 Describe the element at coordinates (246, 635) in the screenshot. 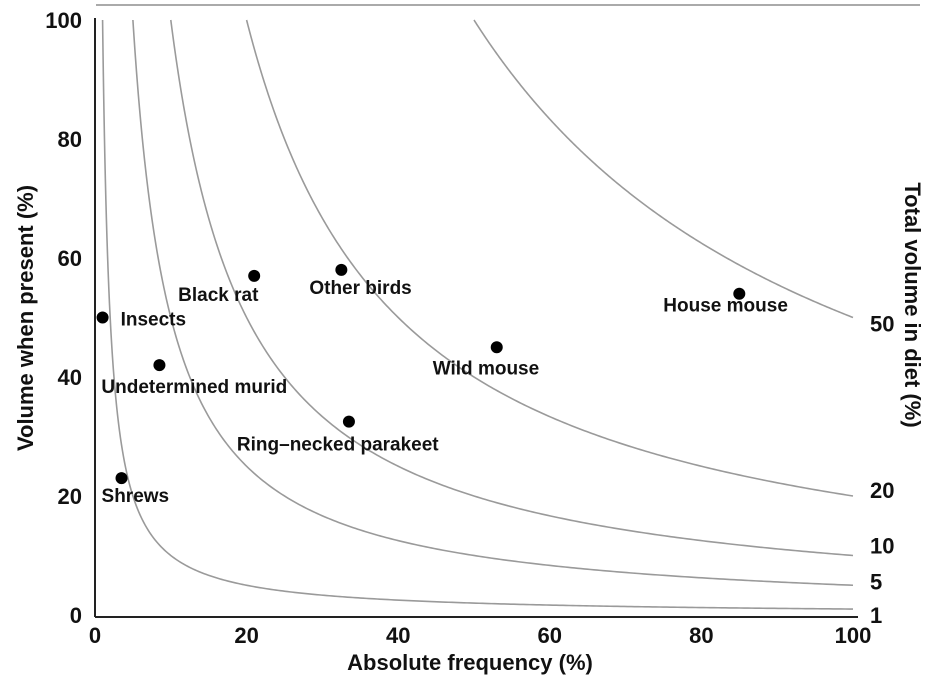

I see `x-tick-label: 20` at that location.